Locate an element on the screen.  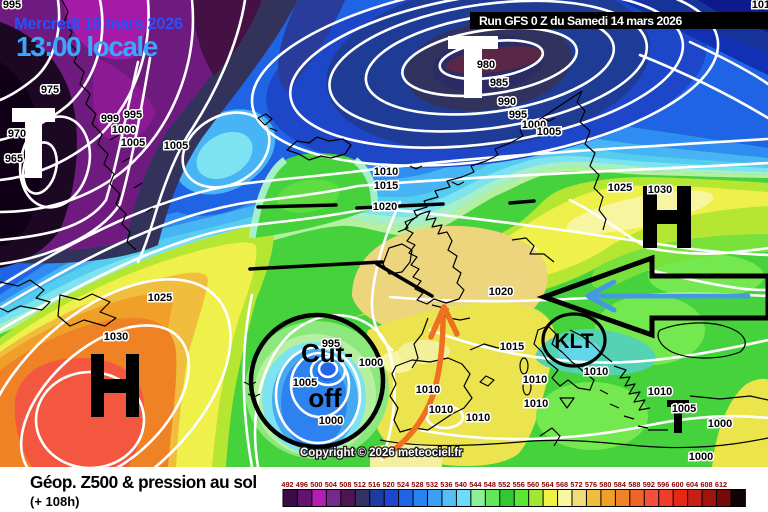
svg-text: 524 is located at coordinates (403, 484).